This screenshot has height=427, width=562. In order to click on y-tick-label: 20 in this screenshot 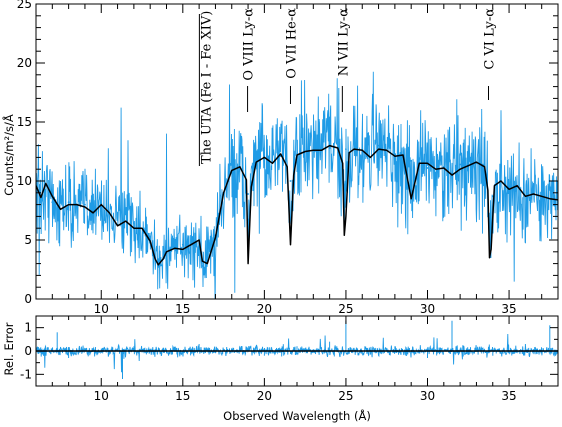, I will do `click(24, 63)`.